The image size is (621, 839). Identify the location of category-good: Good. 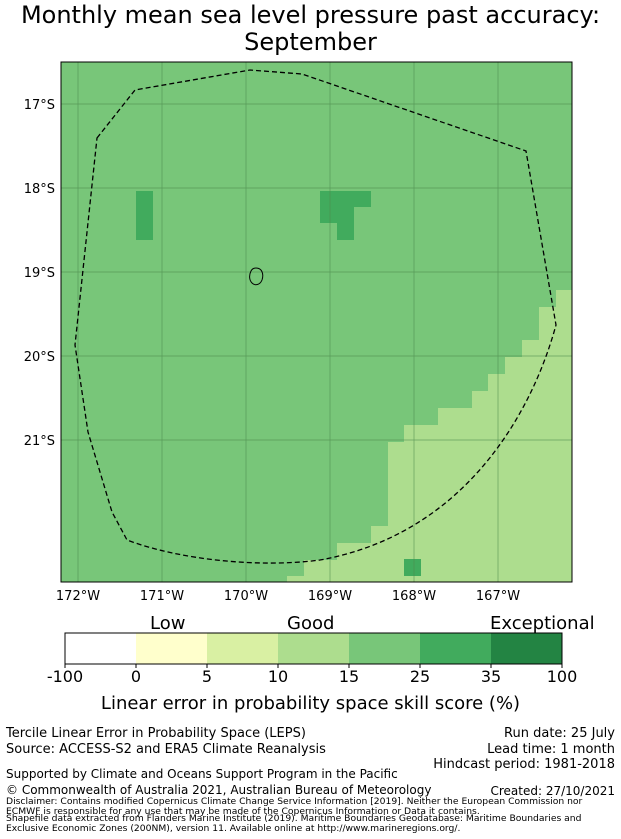
(311, 623).